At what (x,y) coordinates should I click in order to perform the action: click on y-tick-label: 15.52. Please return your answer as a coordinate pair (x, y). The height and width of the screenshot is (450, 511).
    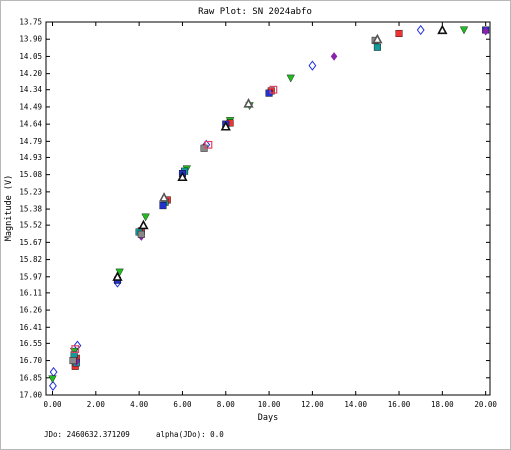
    Looking at the image, I should click on (30, 225).